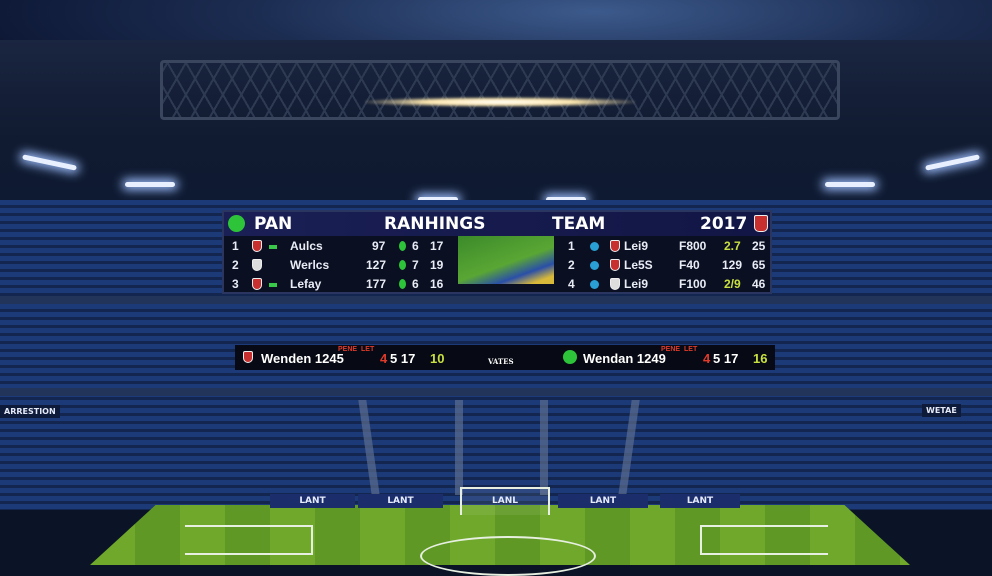 The height and width of the screenshot is (576, 992). What do you see at coordinates (306, 284) in the screenshot?
I see `team-name: Lefay` at bounding box center [306, 284].